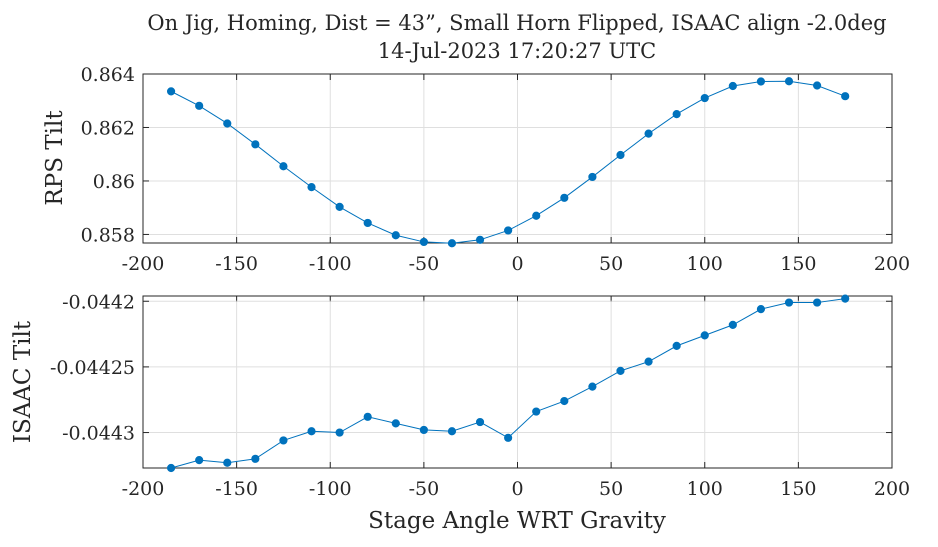  What do you see at coordinates (143, 264) in the screenshot?
I see `top-x-tick-label: -200` at bounding box center [143, 264].